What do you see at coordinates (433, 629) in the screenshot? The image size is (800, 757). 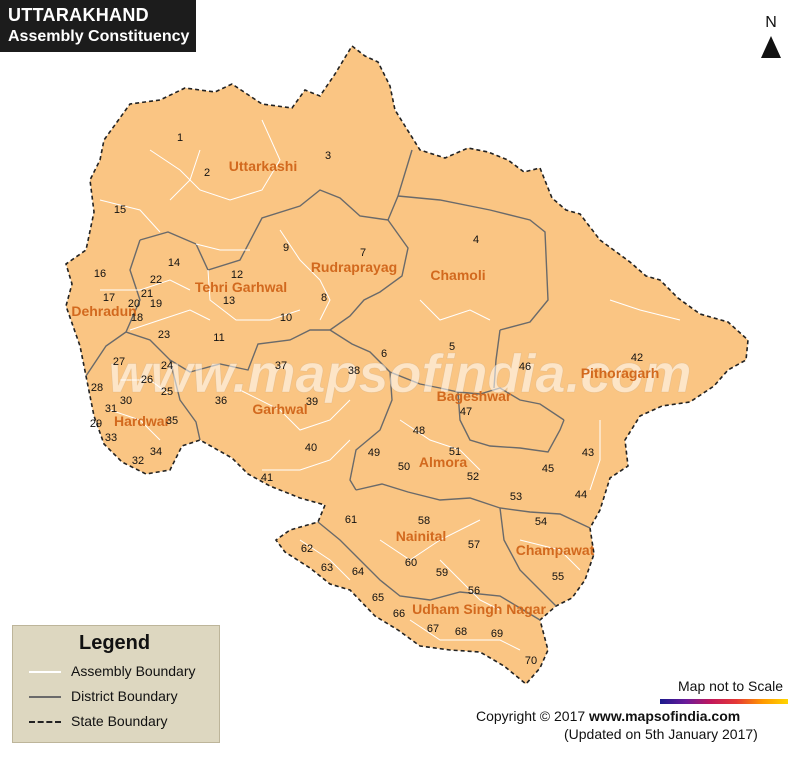 I see `constituency-number: 67` at bounding box center [433, 629].